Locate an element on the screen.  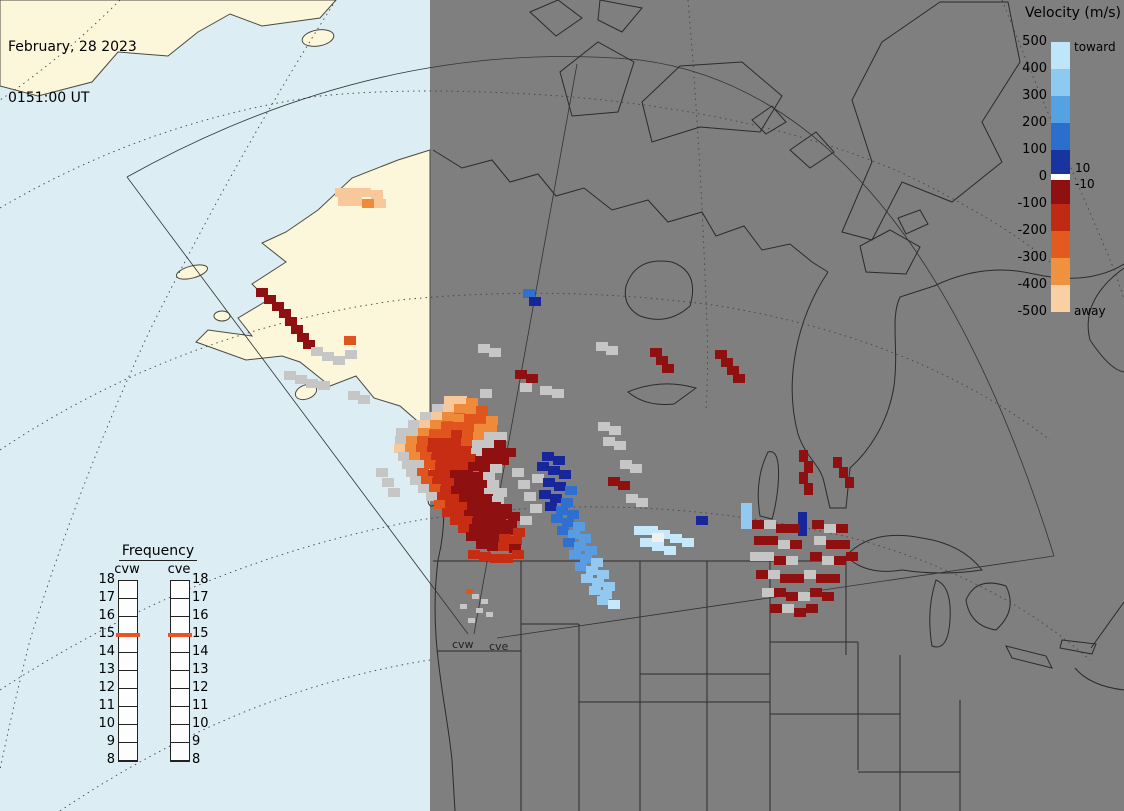
prince-of-wales-island is located at coordinates (769, 120).